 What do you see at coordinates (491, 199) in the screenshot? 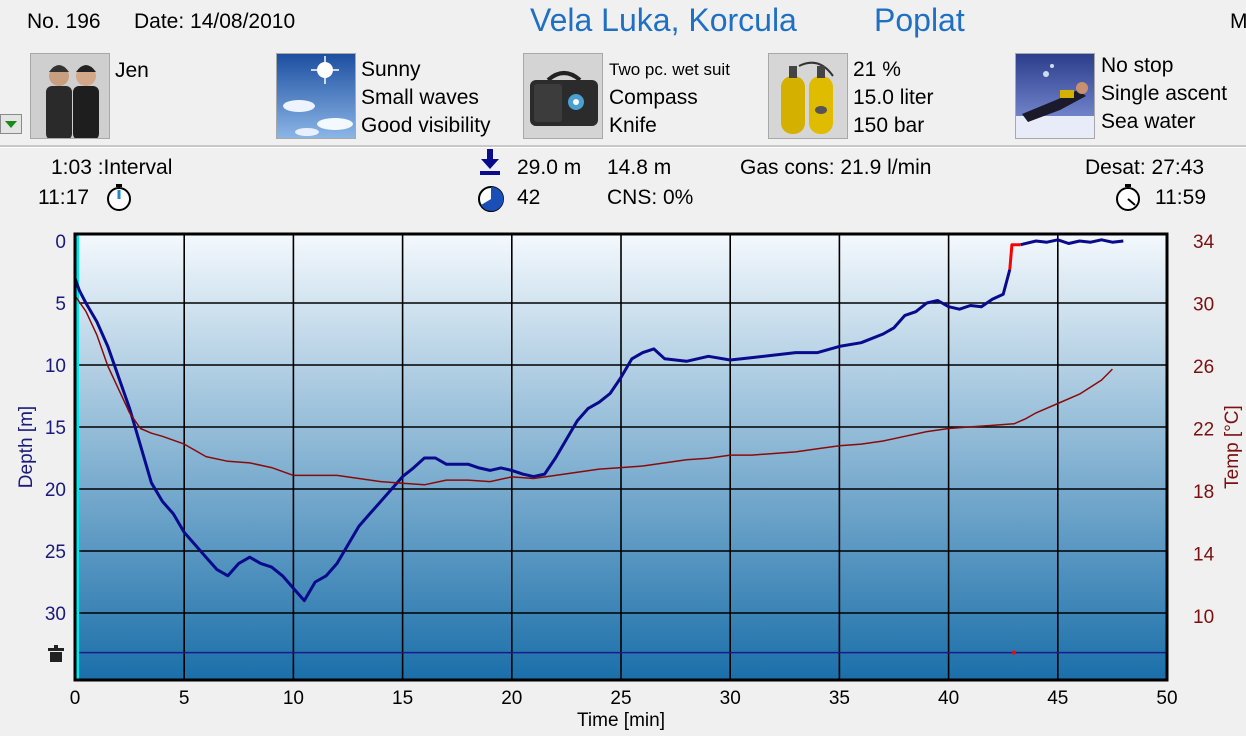
I see `dive-duration-icon` at bounding box center [491, 199].